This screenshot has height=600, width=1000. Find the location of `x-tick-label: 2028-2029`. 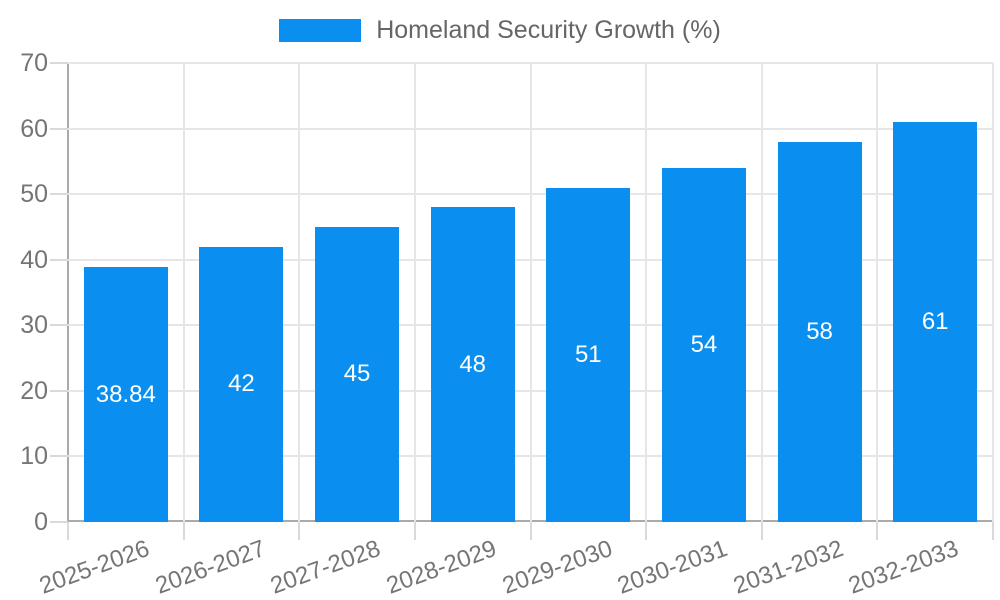

x-tick-label: 2028-2029 is located at coordinates (441, 567).